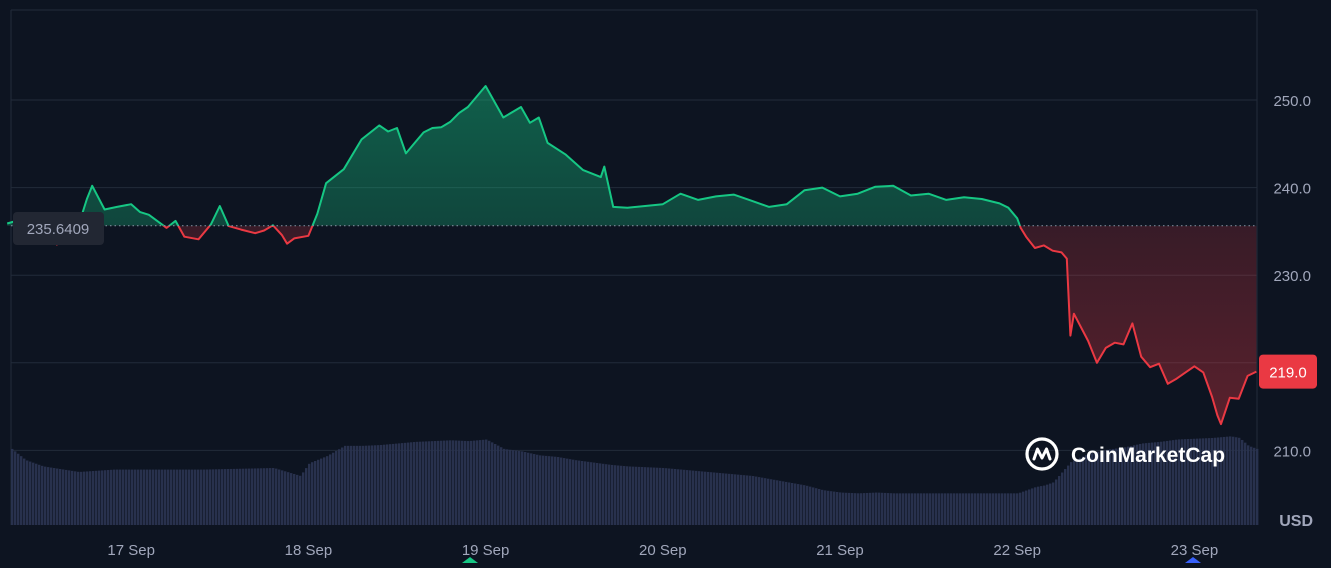 Image resolution: width=1331 pixels, height=568 pixels. Describe the element at coordinates (1193, 560) in the screenshot. I see `x-axis-marker-event` at that location.